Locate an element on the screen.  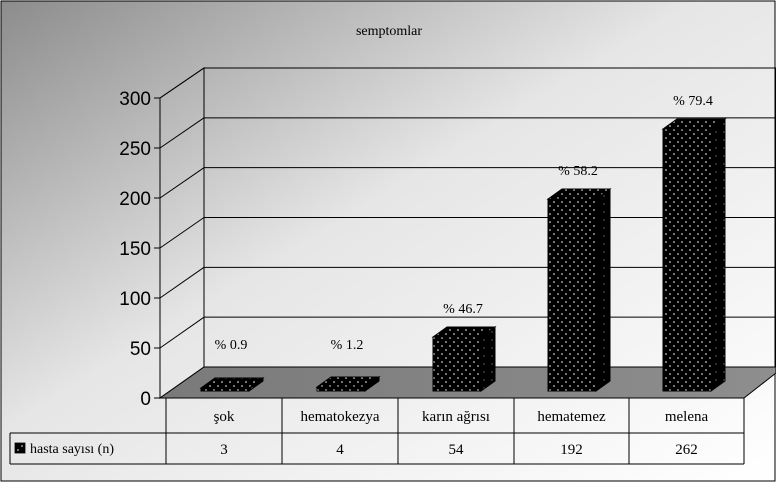
y-axis: 0 50 100 150 200 250 300 is located at coordinates (140, 249).